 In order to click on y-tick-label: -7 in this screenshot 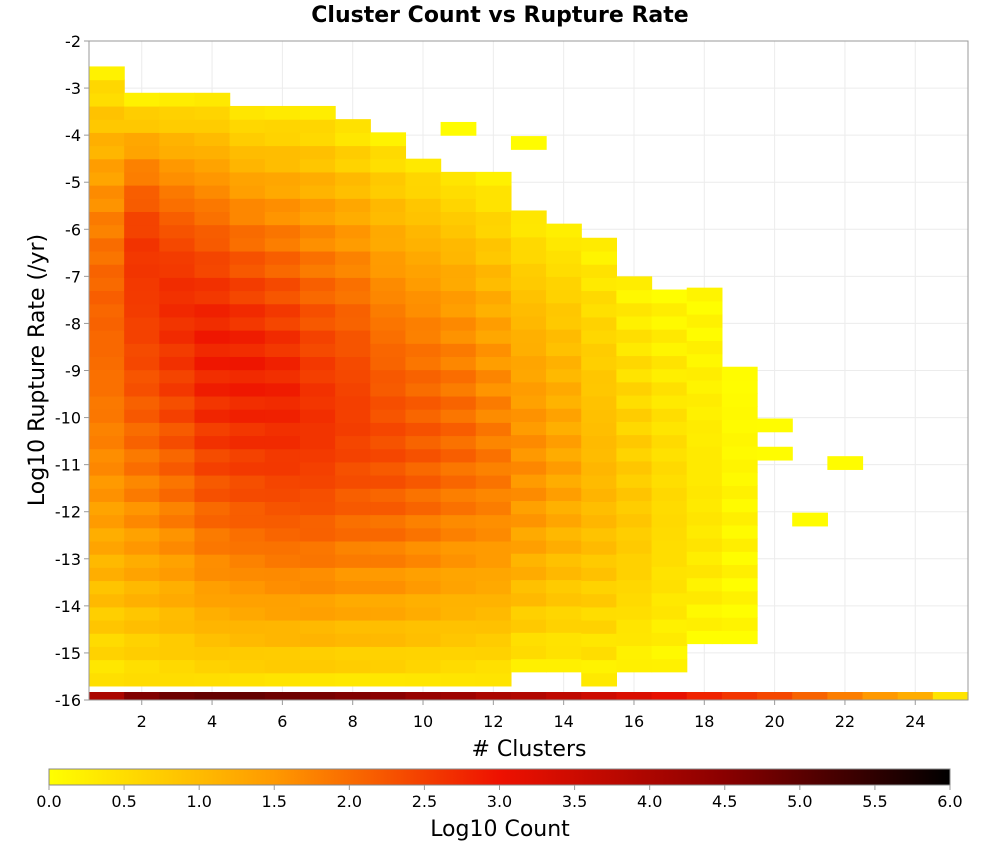, I will do `click(73, 276)`.